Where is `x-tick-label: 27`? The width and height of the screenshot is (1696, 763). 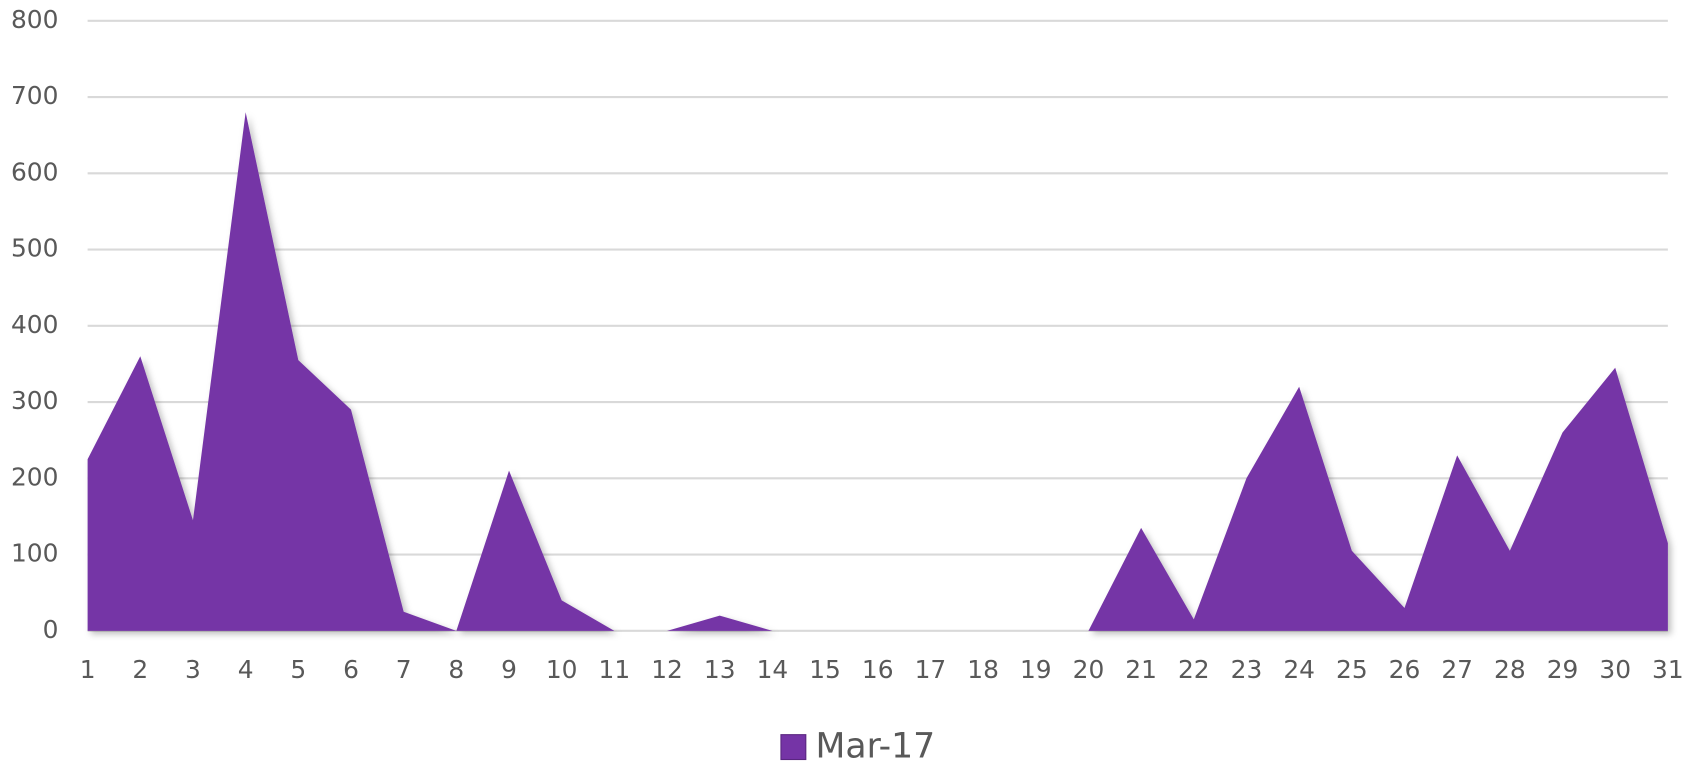 x-tick-label: 27 is located at coordinates (1457, 669).